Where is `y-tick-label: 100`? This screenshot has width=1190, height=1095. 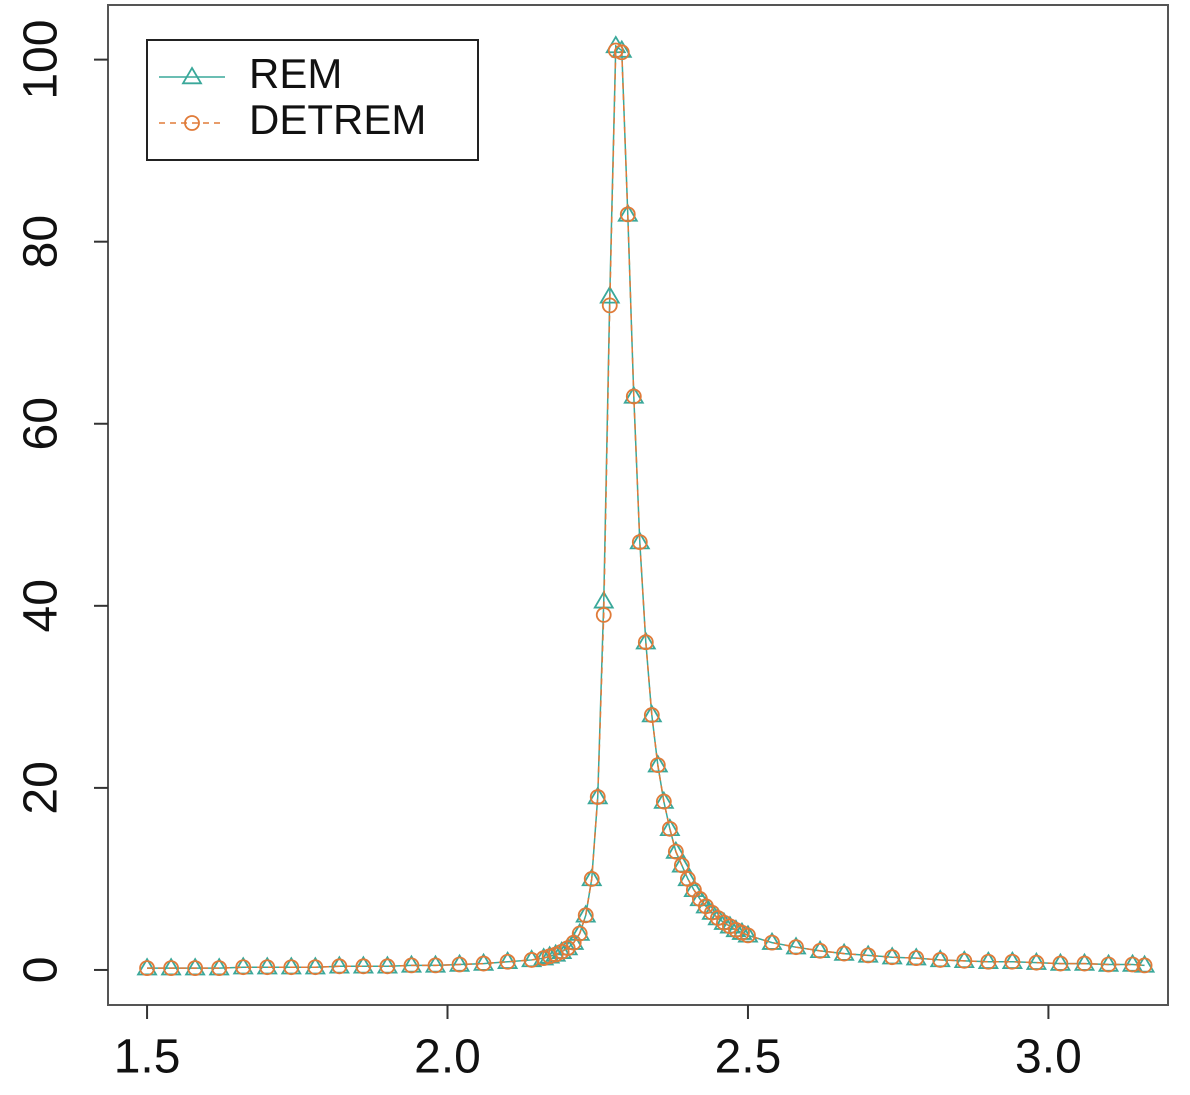 y-tick-label: 100 is located at coordinates (41, 60).